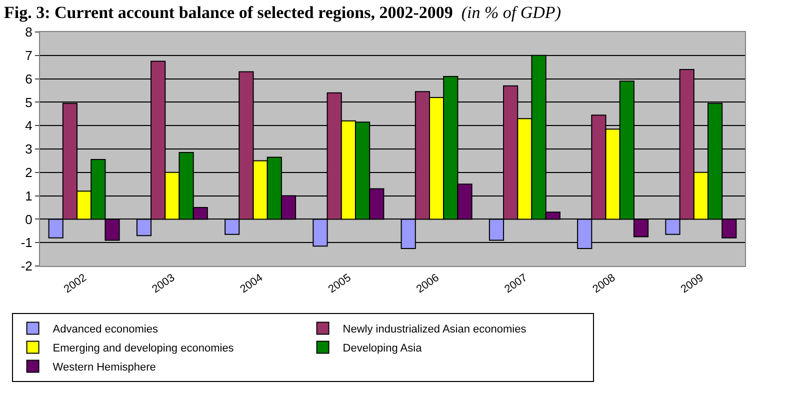 This screenshot has width=797, height=394. I want to click on legend-label: Newly industrialized Asian economies, so click(434, 330).